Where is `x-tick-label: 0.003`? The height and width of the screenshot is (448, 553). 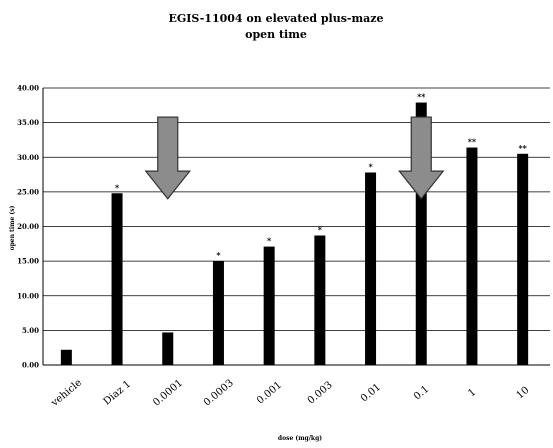
x-tick-label: 0.003 is located at coordinates (320, 393).